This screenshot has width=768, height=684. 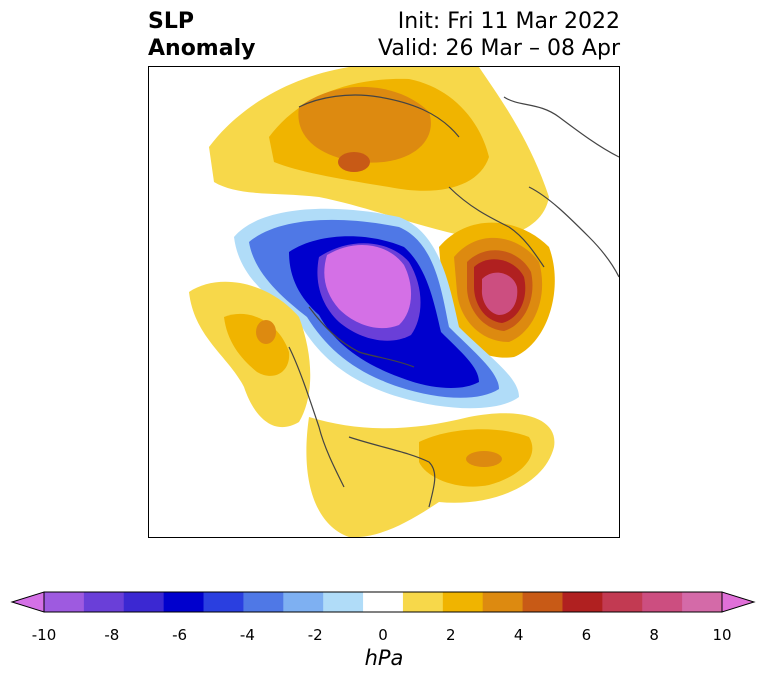 I want to click on colorbar-tick-label: -4, so click(x=247, y=635).